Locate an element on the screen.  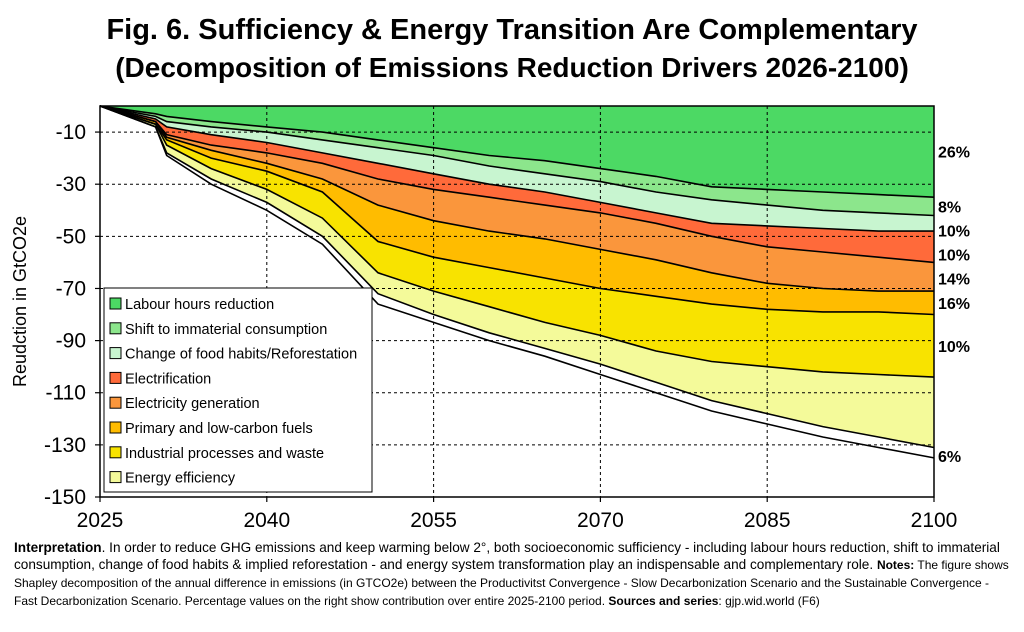
interpretation-label: Interpretation is located at coordinates (58, 547).